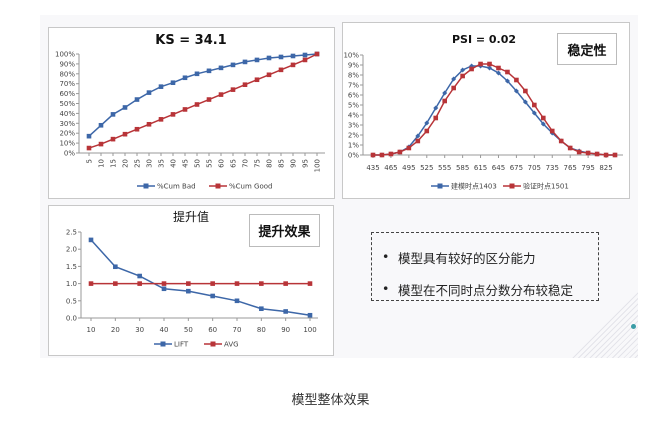 The height and width of the screenshot is (428, 661). I want to click on x-tick-label: 80, so click(270, 163).